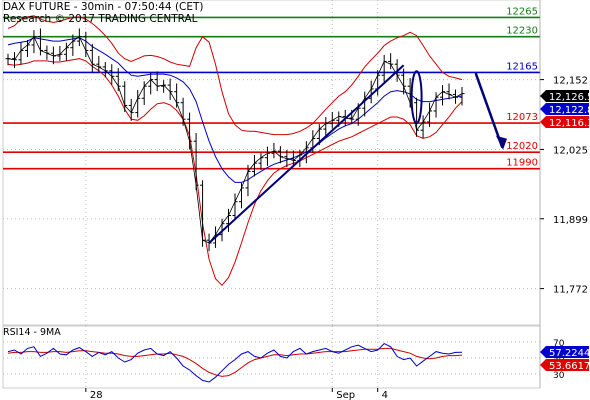 This screenshot has height=400, width=590. What do you see at coordinates (501, 142) in the screenshot?
I see `forecast-arrow-head` at bounding box center [501, 142].